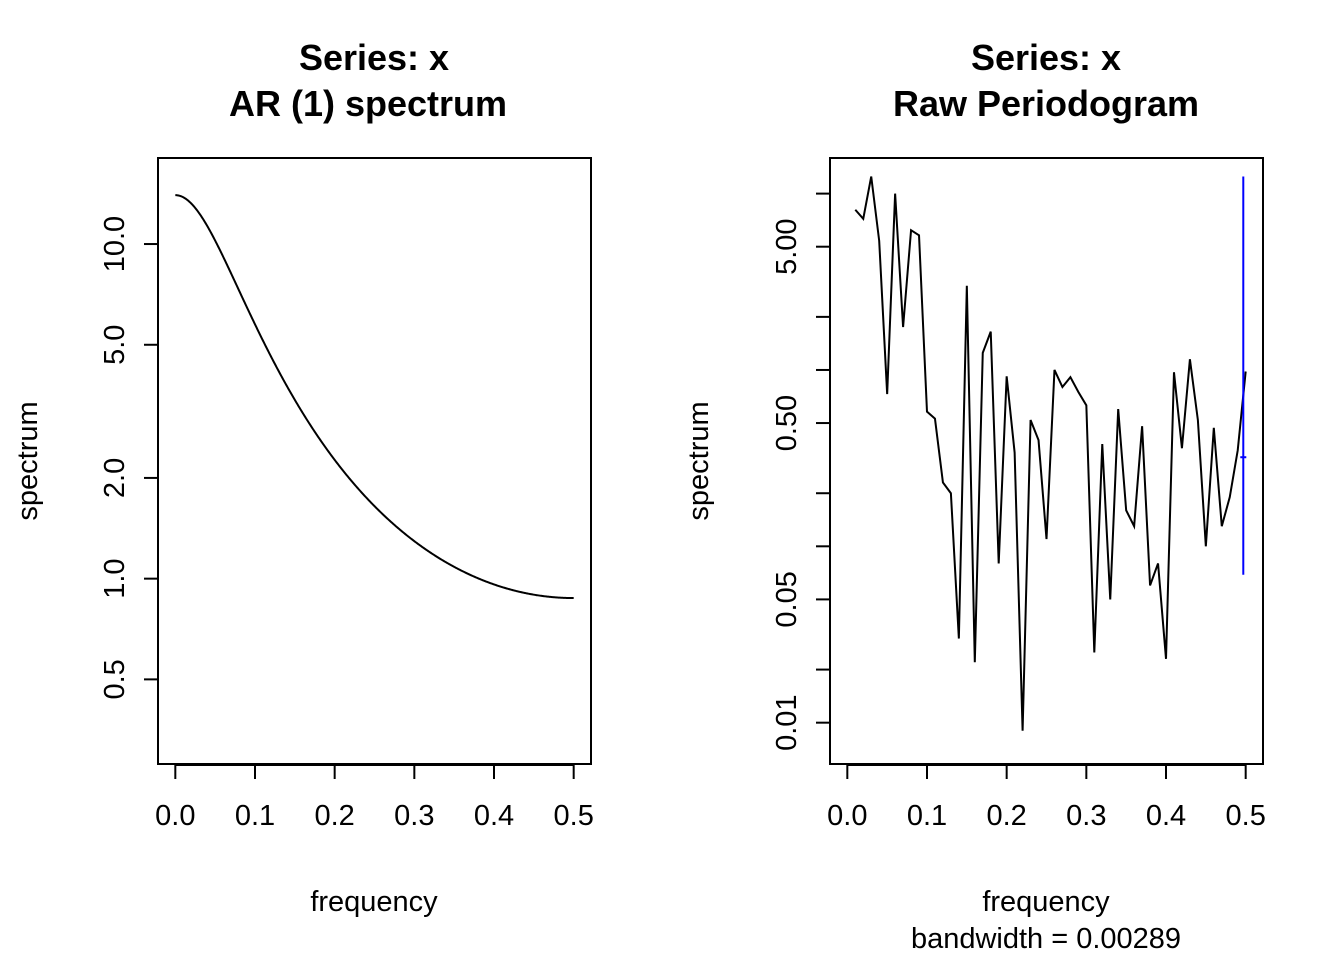  I want to click on right-x-axis: 0.0 0.1 0.2 0.3 0.4 0.5, so click(1046, 798).